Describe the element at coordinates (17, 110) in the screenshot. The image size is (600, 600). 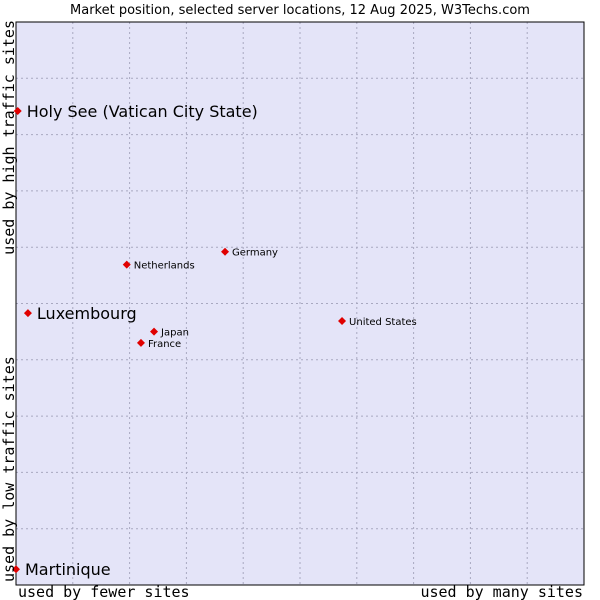
I see `marker-holy-see-vatican-city-state` at that location.